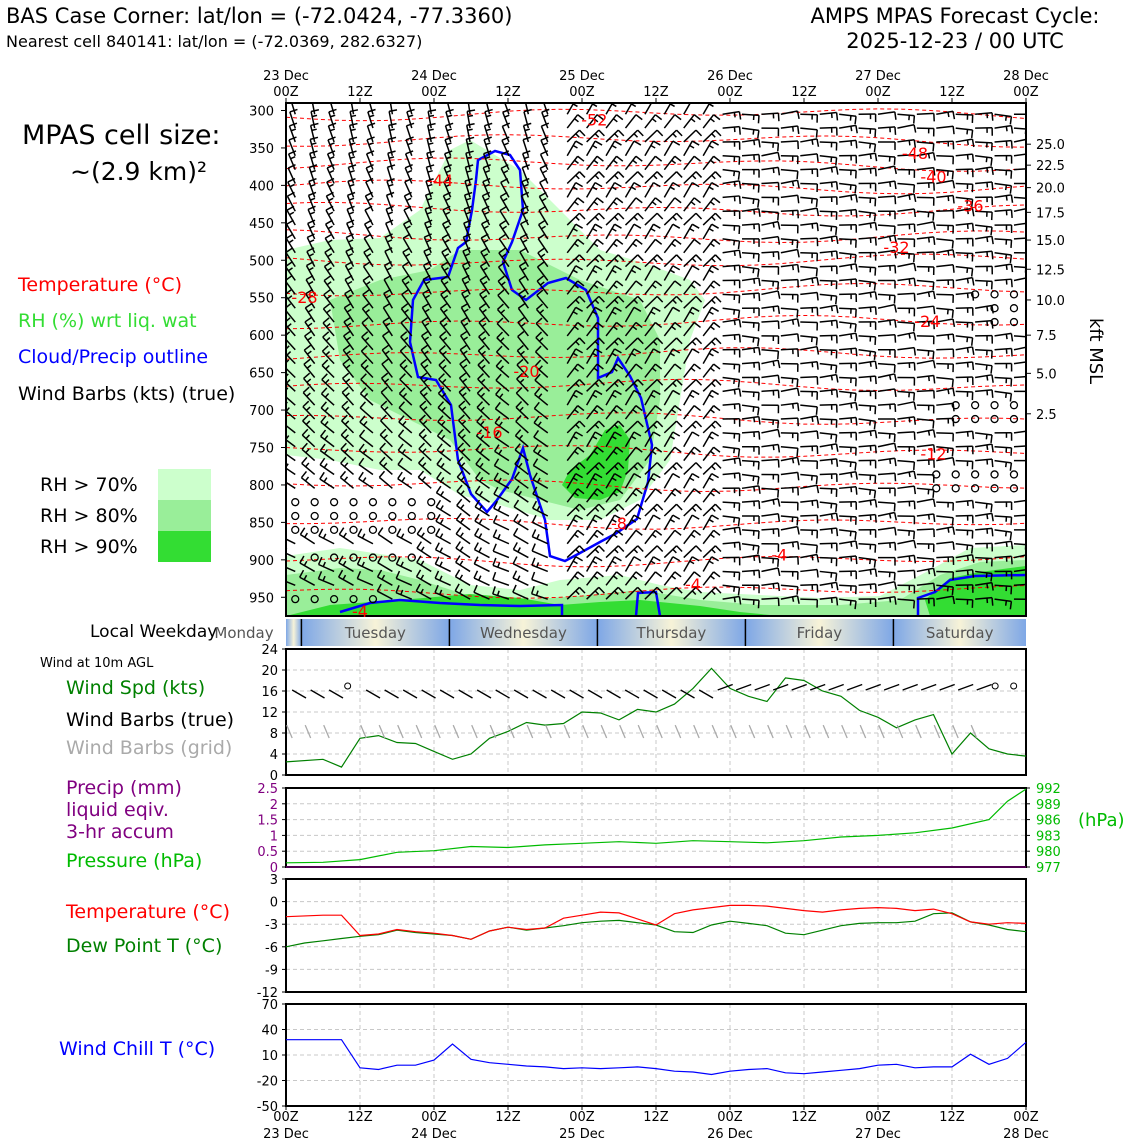 This screenshot has width=1140, height=1140. I want to click on temperature-contour-label: -40, so click(933, 176).